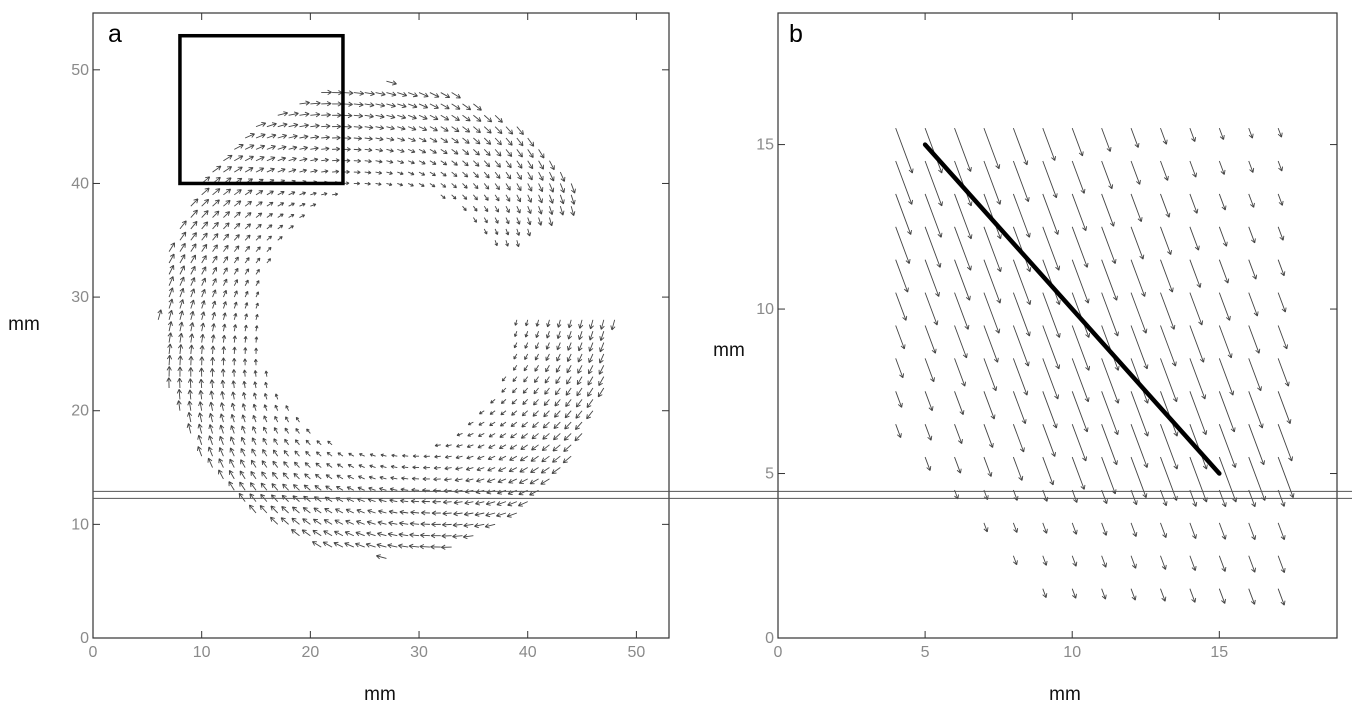  What do you see at coordinates (765, 392) in the screenshot?
I see `panel-b-y-tick-labels: 0 5 10 15` at bounding box center [765, 392].